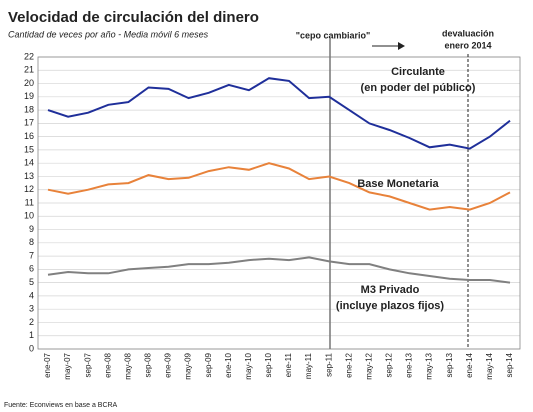 The width and height of the screenshot is (533, 412). I want to click on y-tick-label: 9, so click(31, 229).